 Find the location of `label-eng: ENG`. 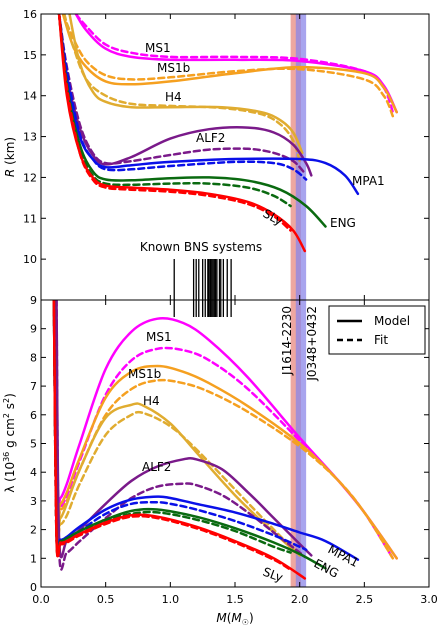

label-eng: ENG is located at coordinates (343, 223).